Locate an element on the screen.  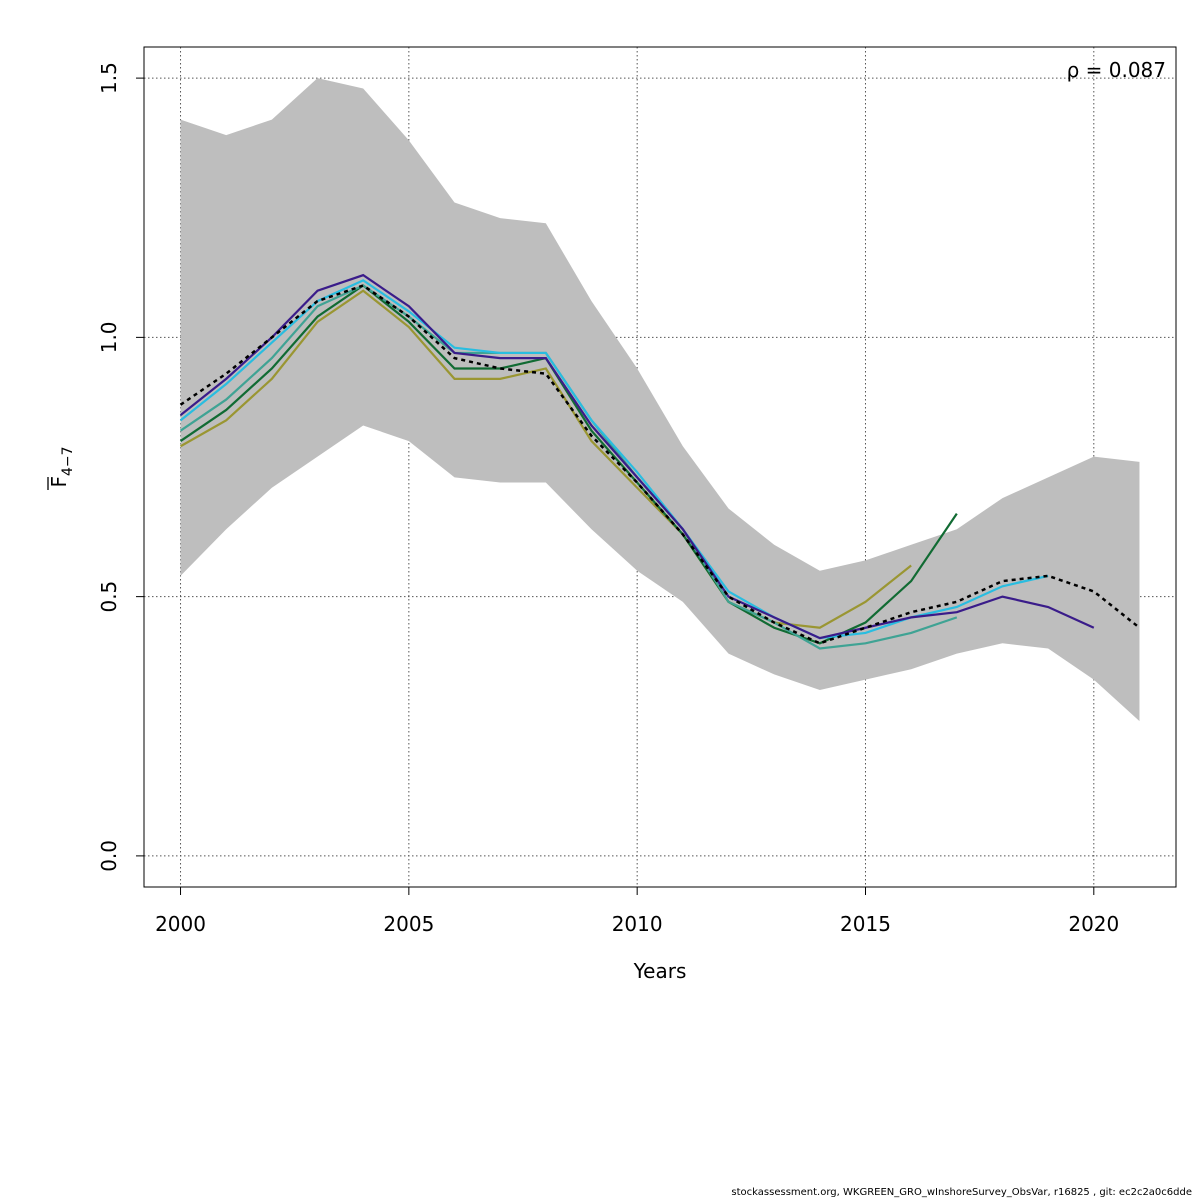
y-axis-title-subscript: 4−7 is located at coordinates (68, 461).